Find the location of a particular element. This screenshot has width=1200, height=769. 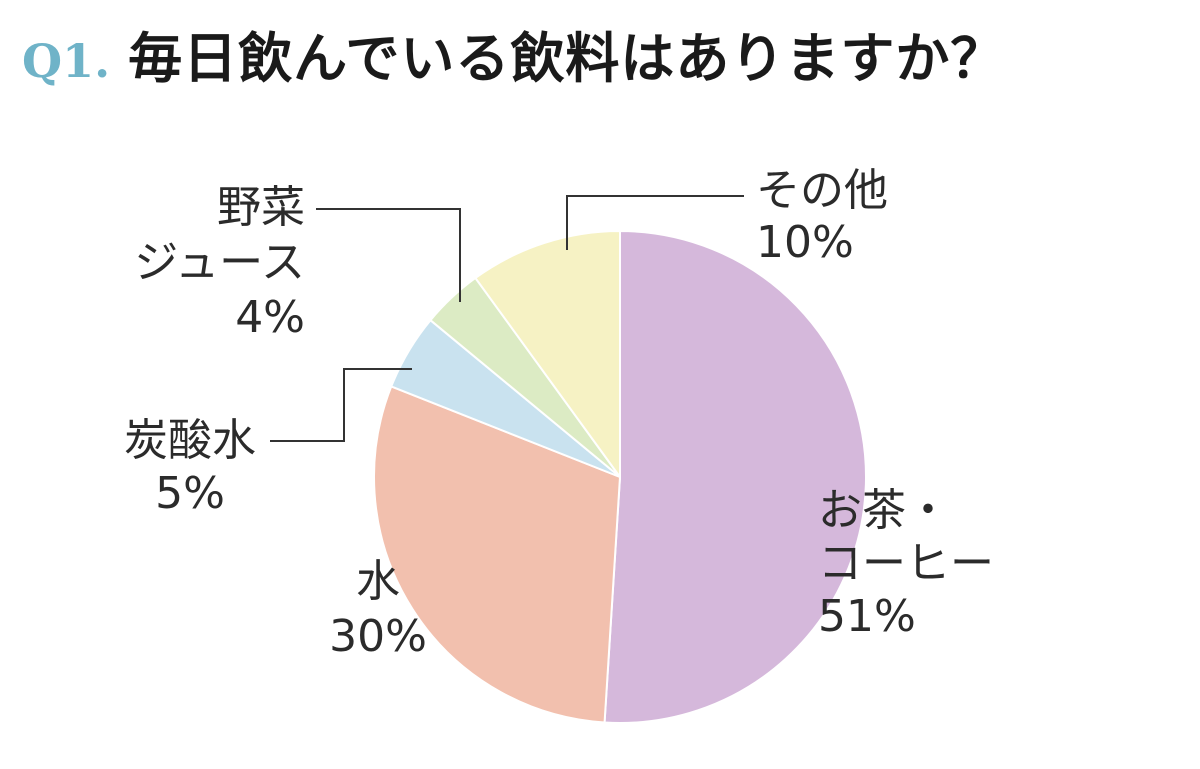

slice-percent-0: 51% is located at coordinates (867, 616).